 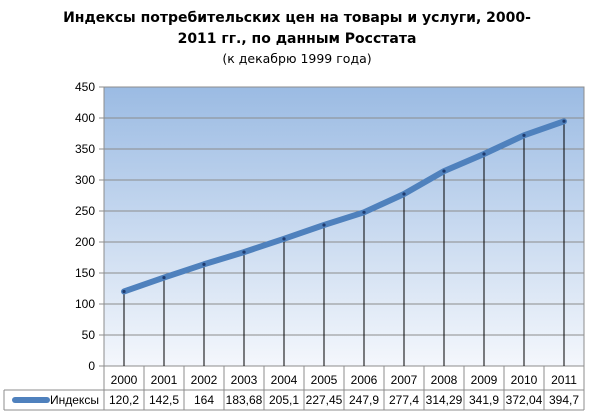 I want to click on x-tick-label: 2000, so click(x=124, y=380).